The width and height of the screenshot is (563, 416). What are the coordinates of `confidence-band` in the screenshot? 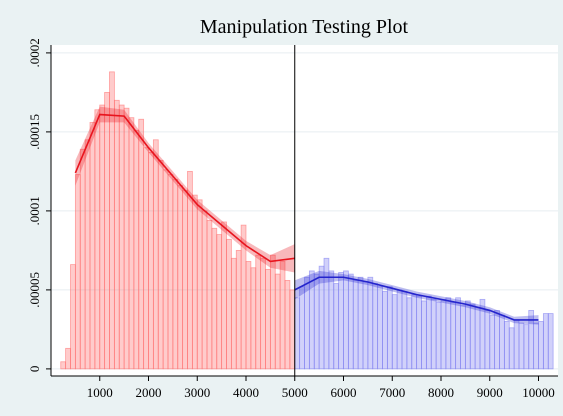 It's located at (416, 297).